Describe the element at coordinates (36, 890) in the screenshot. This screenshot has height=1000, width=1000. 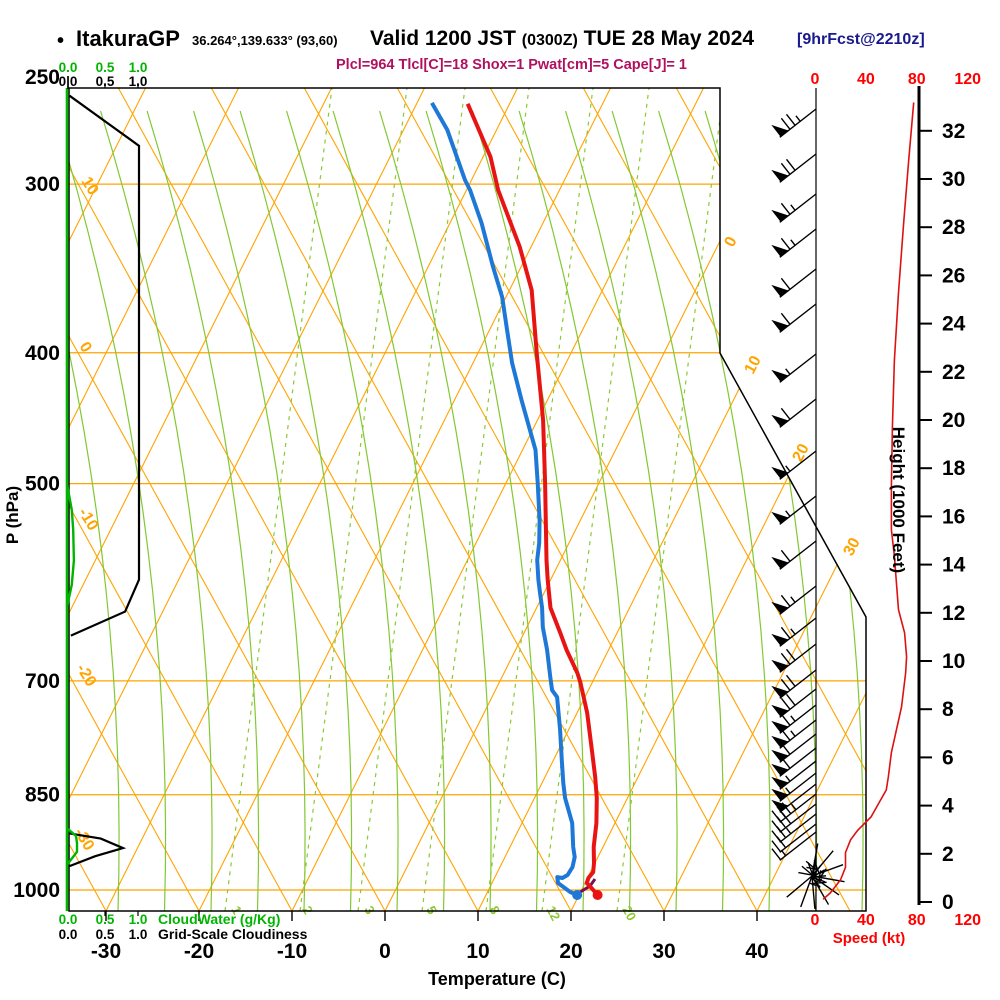
I see `pressure-tick-label: 1000` at that location.